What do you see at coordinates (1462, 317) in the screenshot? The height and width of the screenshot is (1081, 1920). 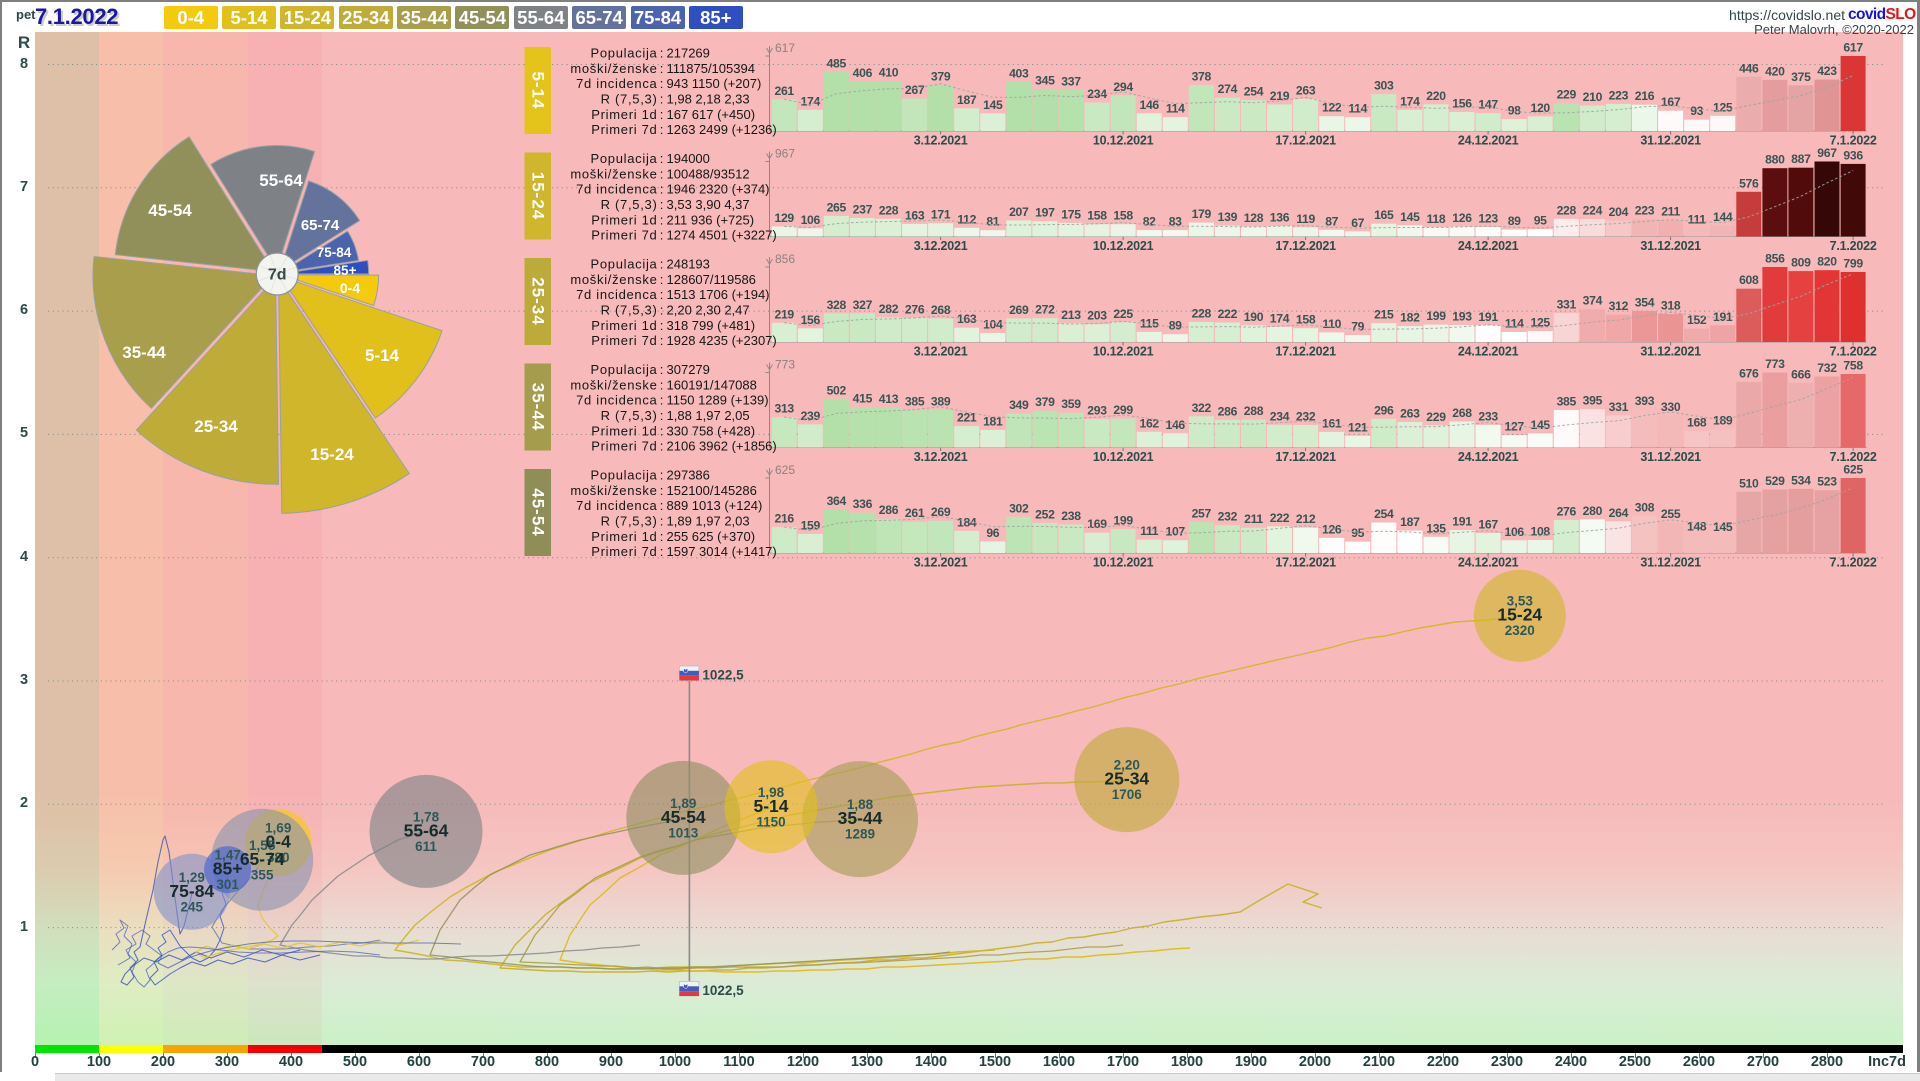 I see `svg-text: 193` at bounding box center [1462, 317].